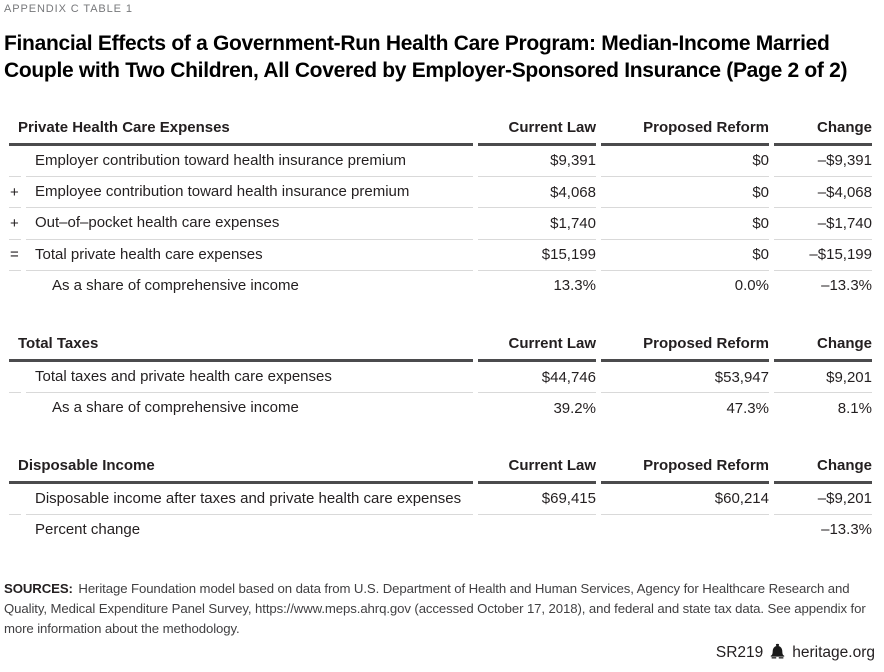 Image resolution: width=884 pixels, height=672 pixels. I want to click on value-change: 8.1%, so click(854, 408).